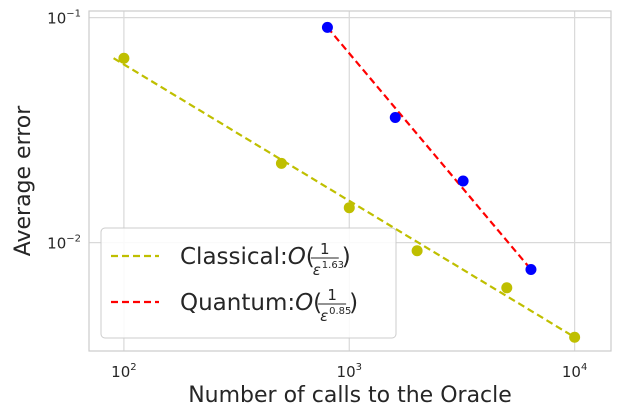  Describe the element at coordinates (304, 303) in the screenshot. I see `quantum-legend-order: O` at that location.